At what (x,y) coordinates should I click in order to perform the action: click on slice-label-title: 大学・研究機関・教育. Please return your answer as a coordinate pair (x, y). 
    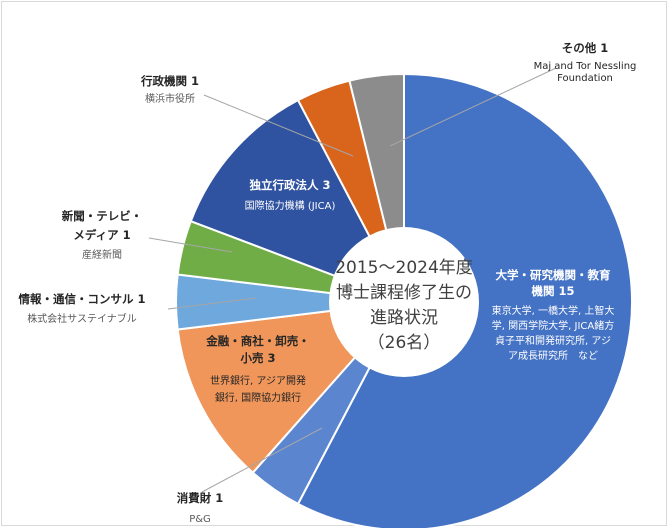
    Looking at the image, I should click on (553, 275).